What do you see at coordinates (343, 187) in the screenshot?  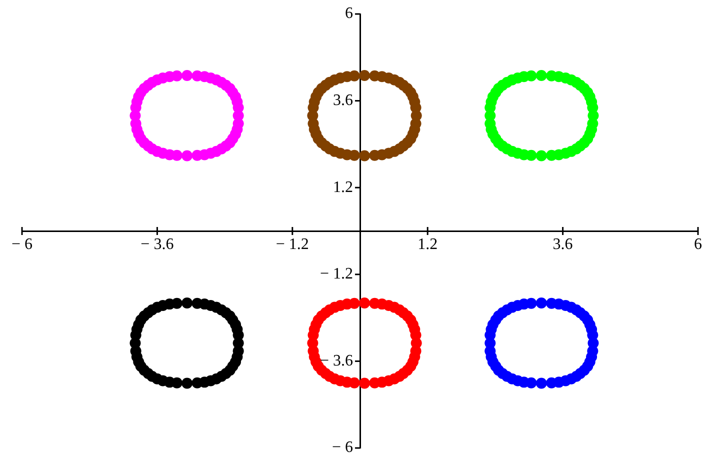 I see `y-tick-label: 1.2` at bounding box center [343, 187].